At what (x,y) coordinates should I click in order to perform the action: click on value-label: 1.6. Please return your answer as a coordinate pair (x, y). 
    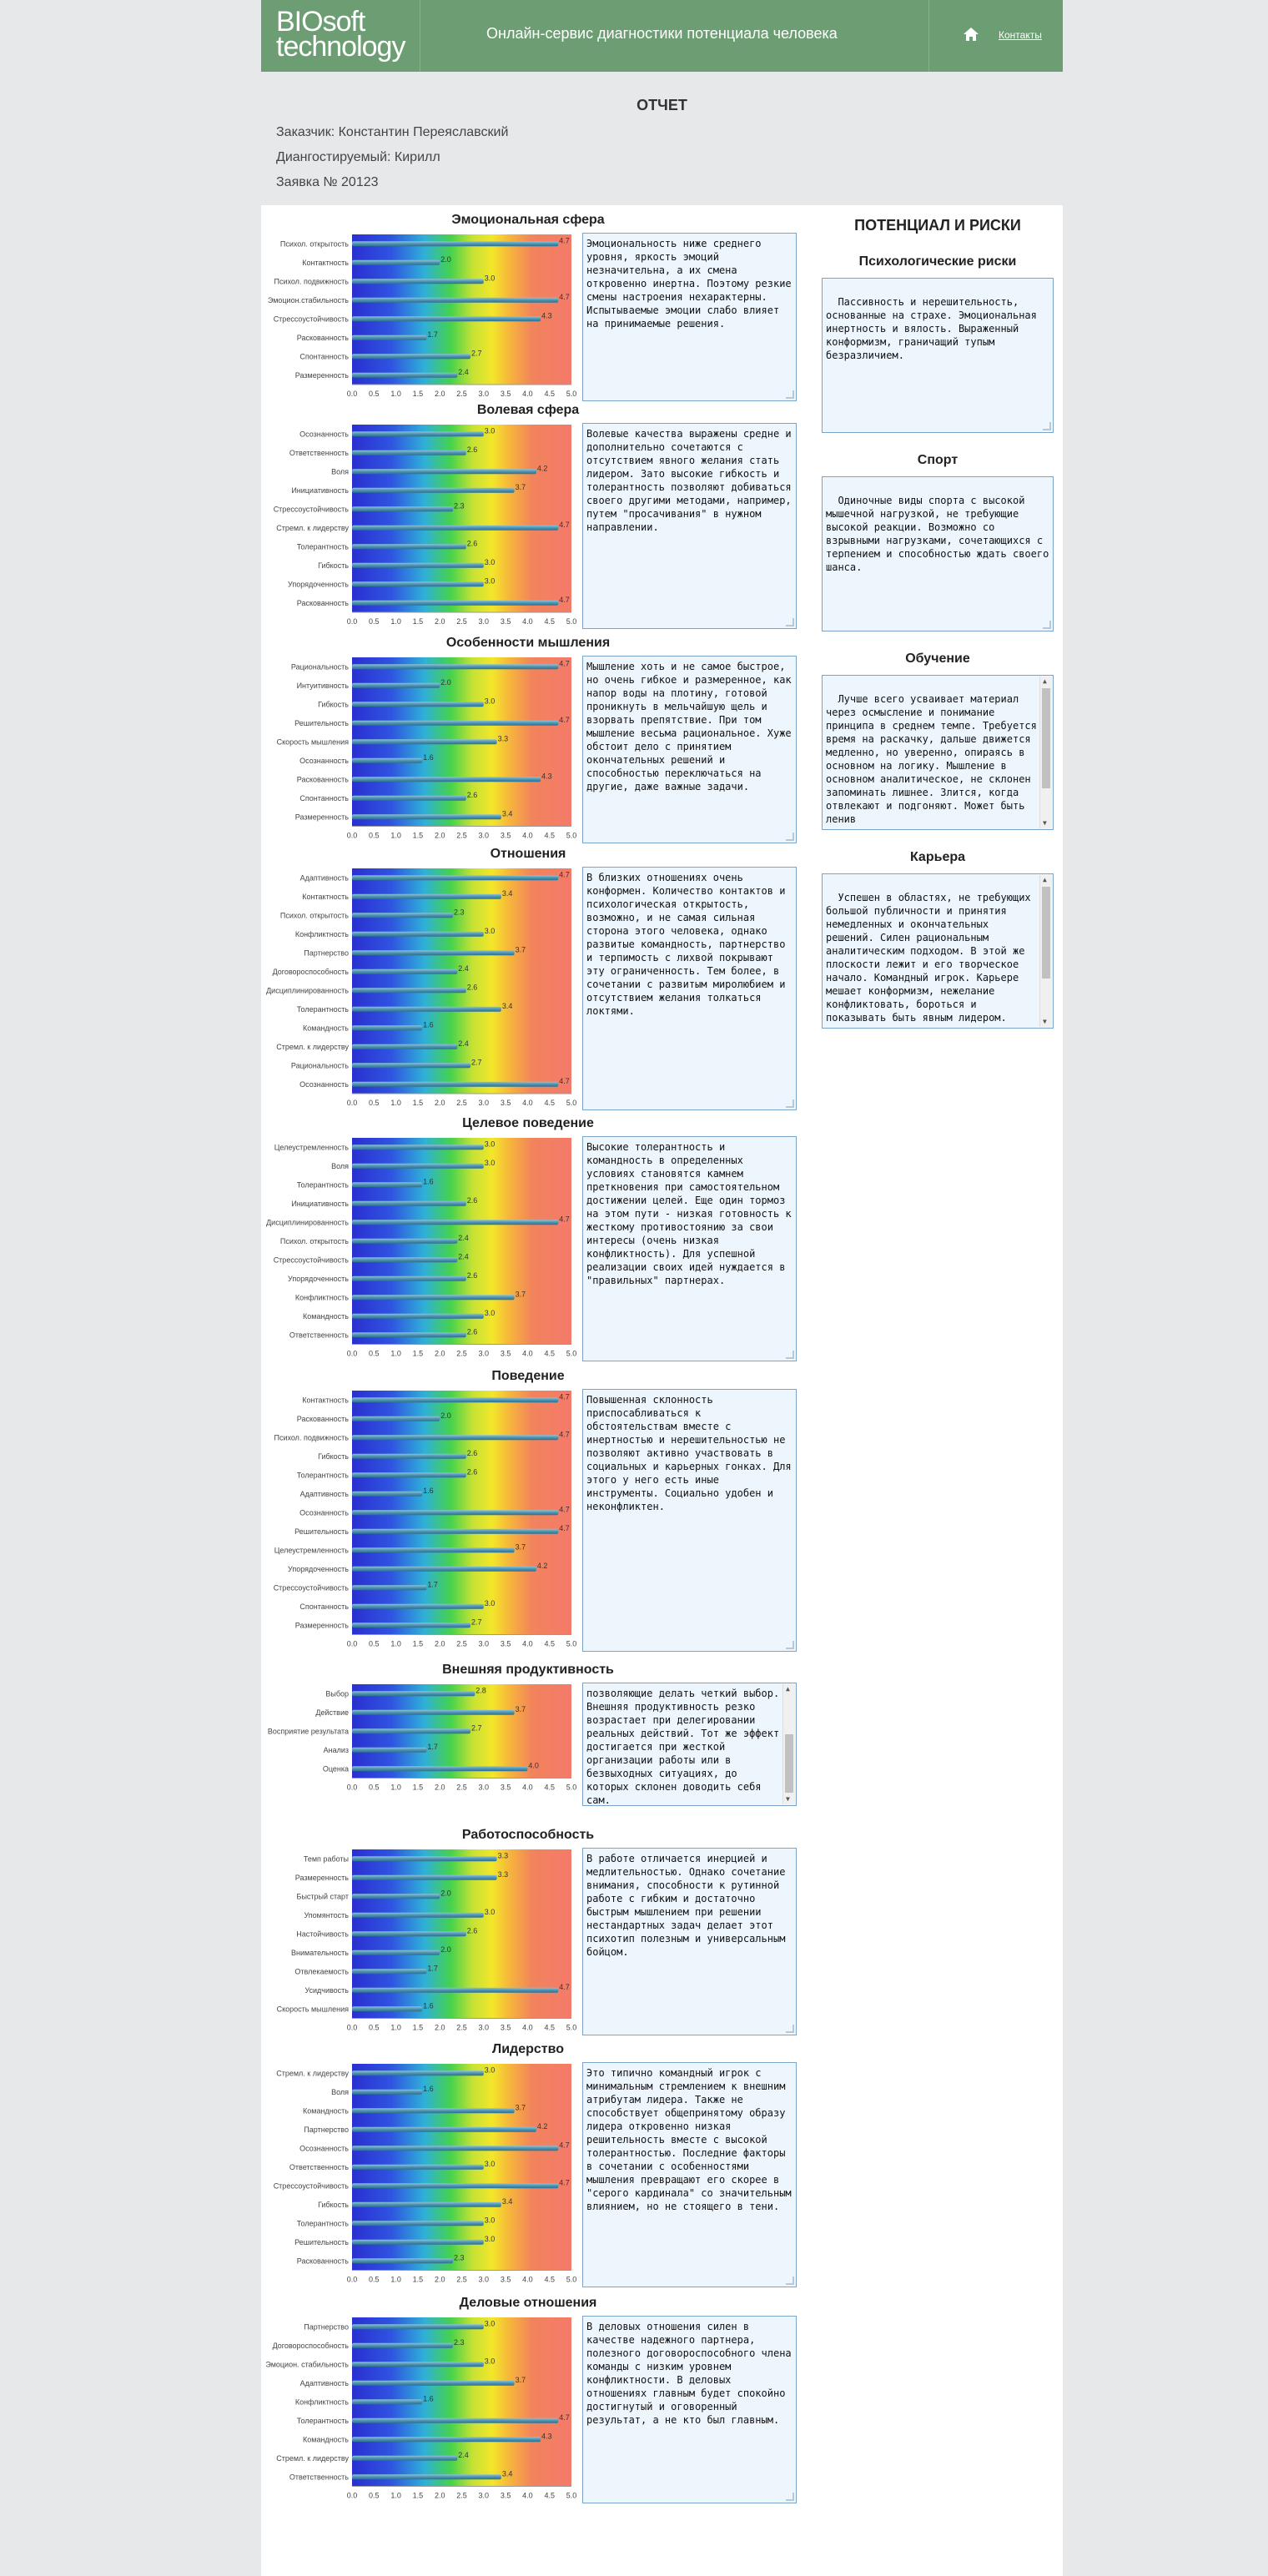
    Looking at the image, I should click on (428, 2398).